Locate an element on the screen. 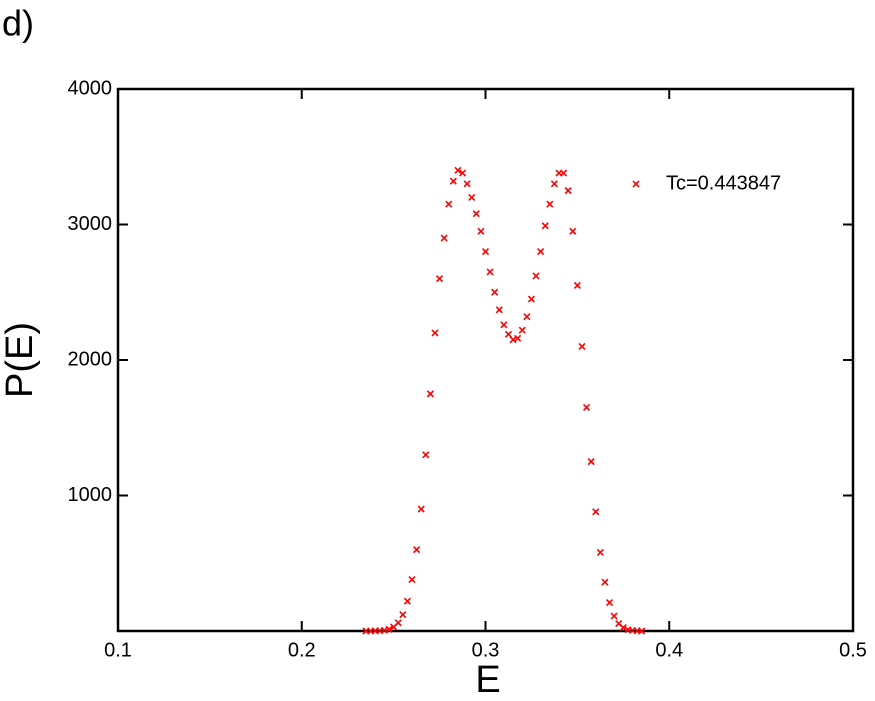 This screenshot has width=875, height=701. x-tick-label: 0.3 is located at coordinates (486, 650).